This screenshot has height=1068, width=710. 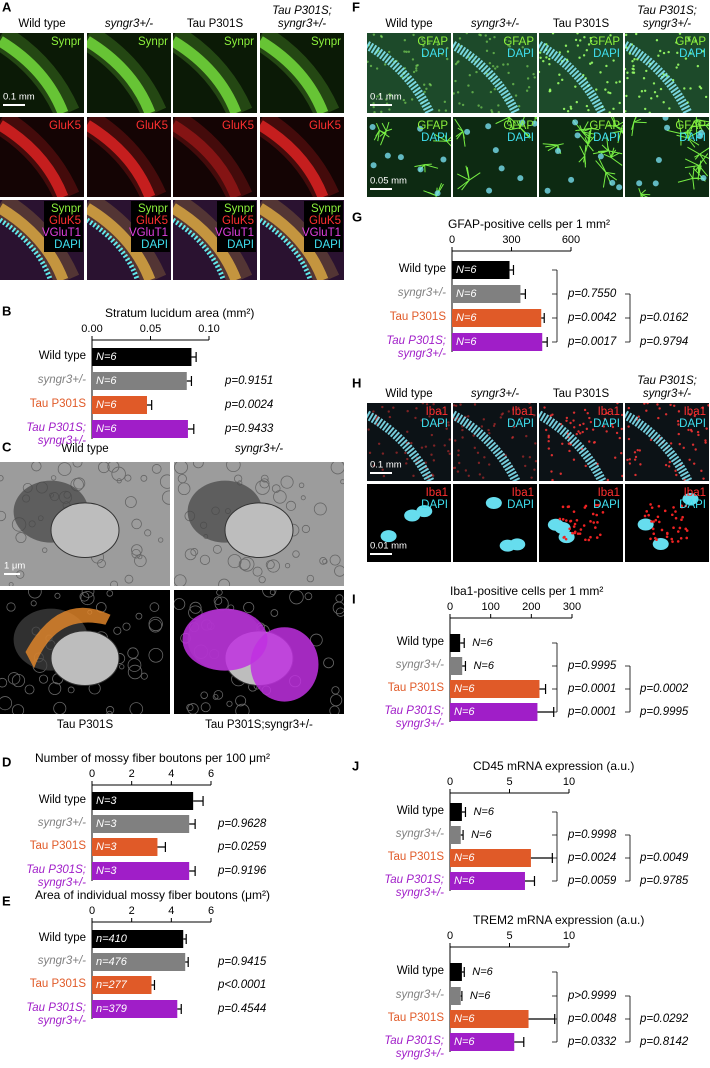 I want to click on p-value: p=0.0001, so click(x=591, y=689).